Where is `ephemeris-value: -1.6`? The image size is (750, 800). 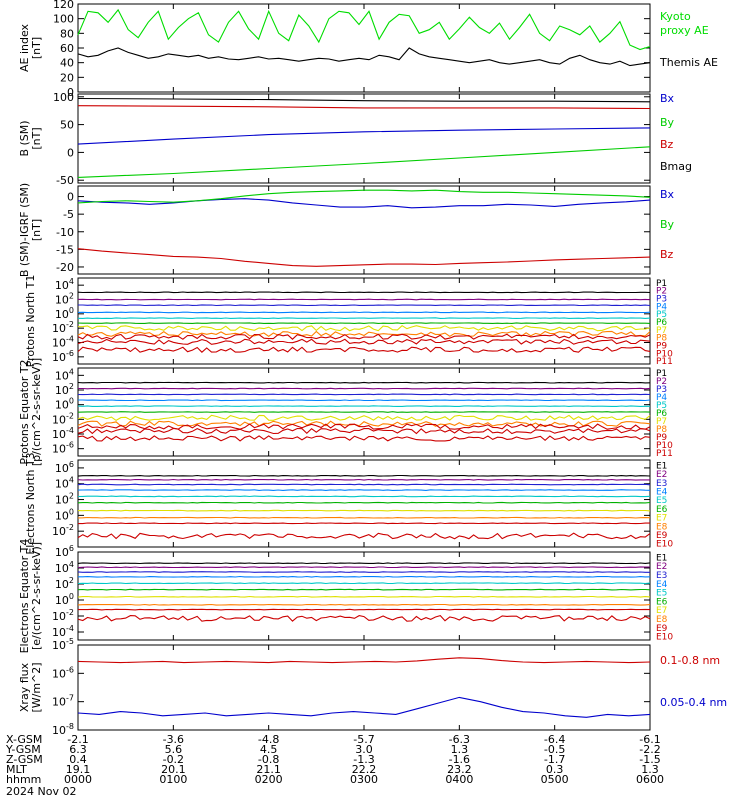
ephemeris-value: -1.6 is located at coordinates (459, 759).